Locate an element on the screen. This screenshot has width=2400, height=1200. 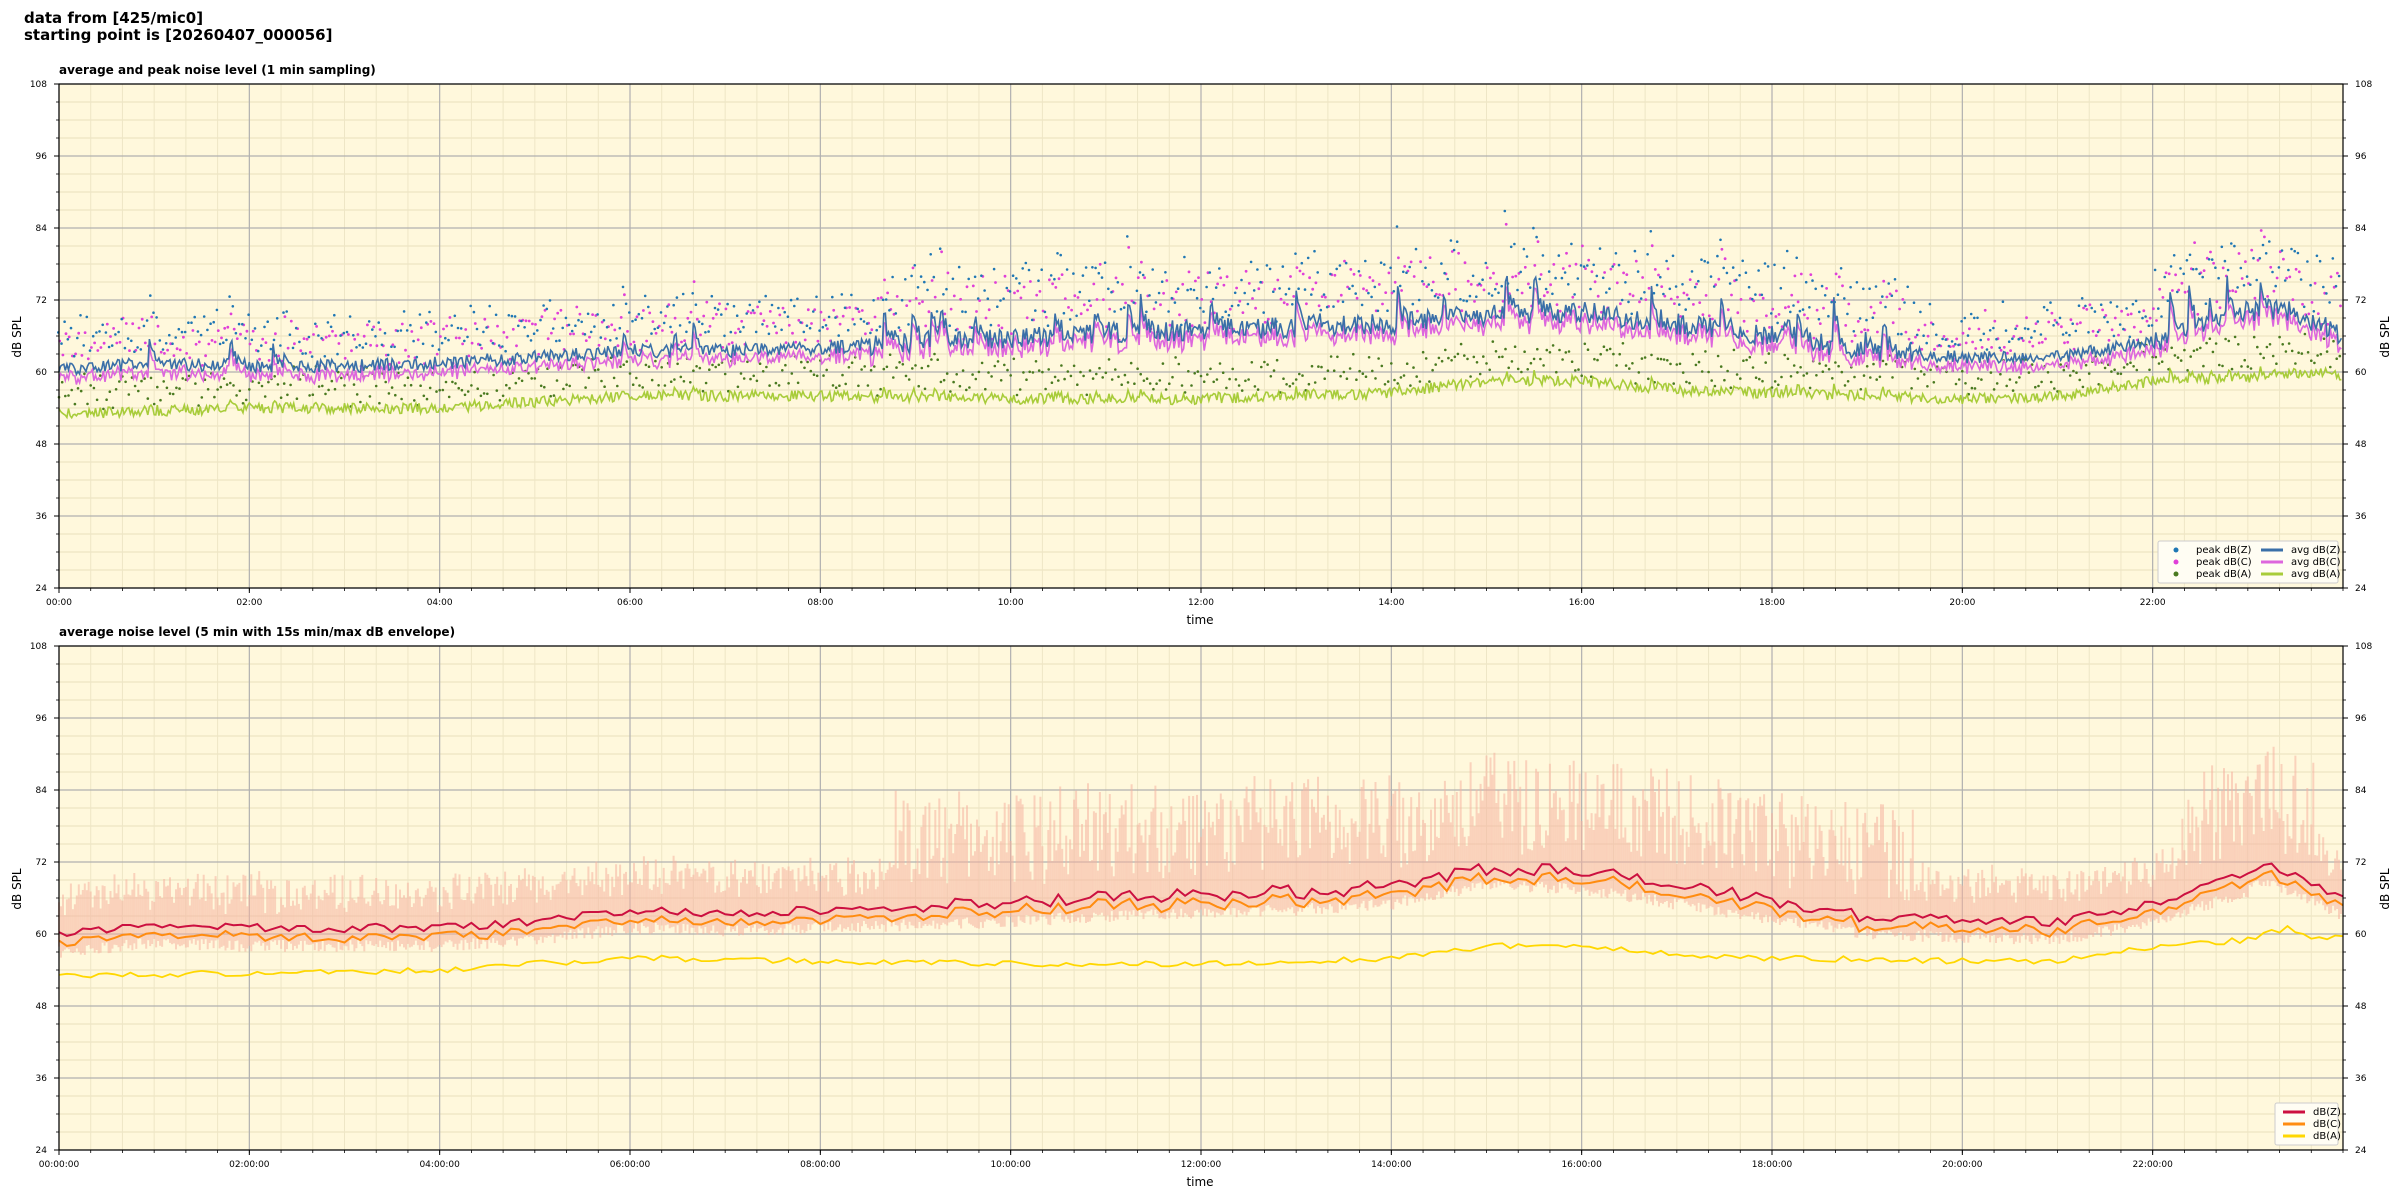
chart1-ytick-left: 96 is located at coordinates (42, 157).